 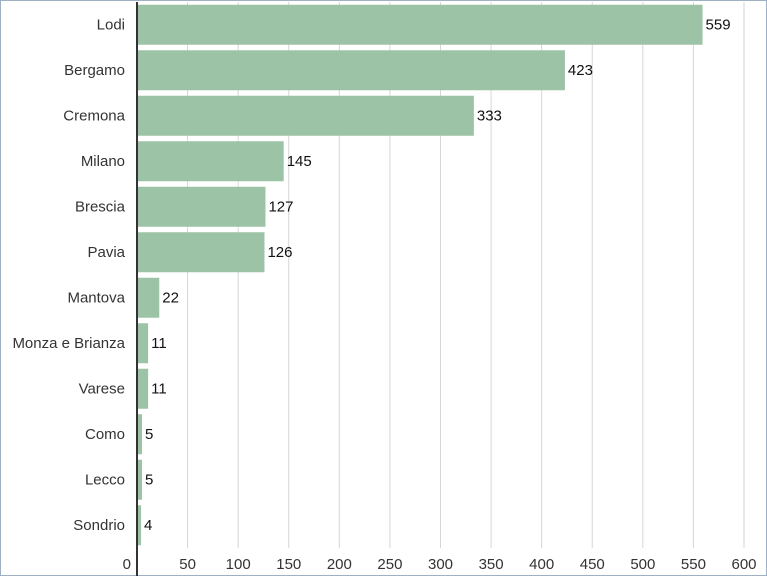 What do you see at coordinates (148, 525) in the screenshot?
I see `value-label: 4` at bounding box center [148, 525].